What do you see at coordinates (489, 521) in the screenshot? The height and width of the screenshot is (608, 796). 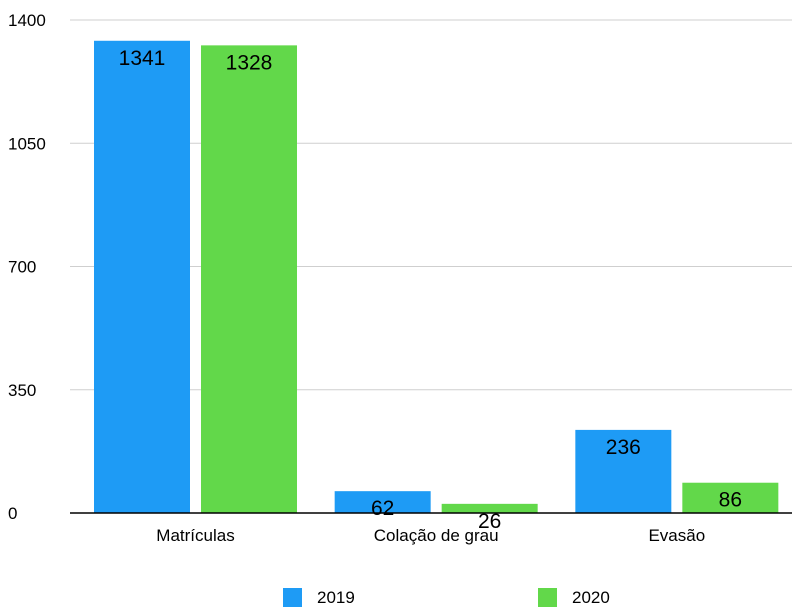 I see `data-label: 26` at bounding box center [489, 521].